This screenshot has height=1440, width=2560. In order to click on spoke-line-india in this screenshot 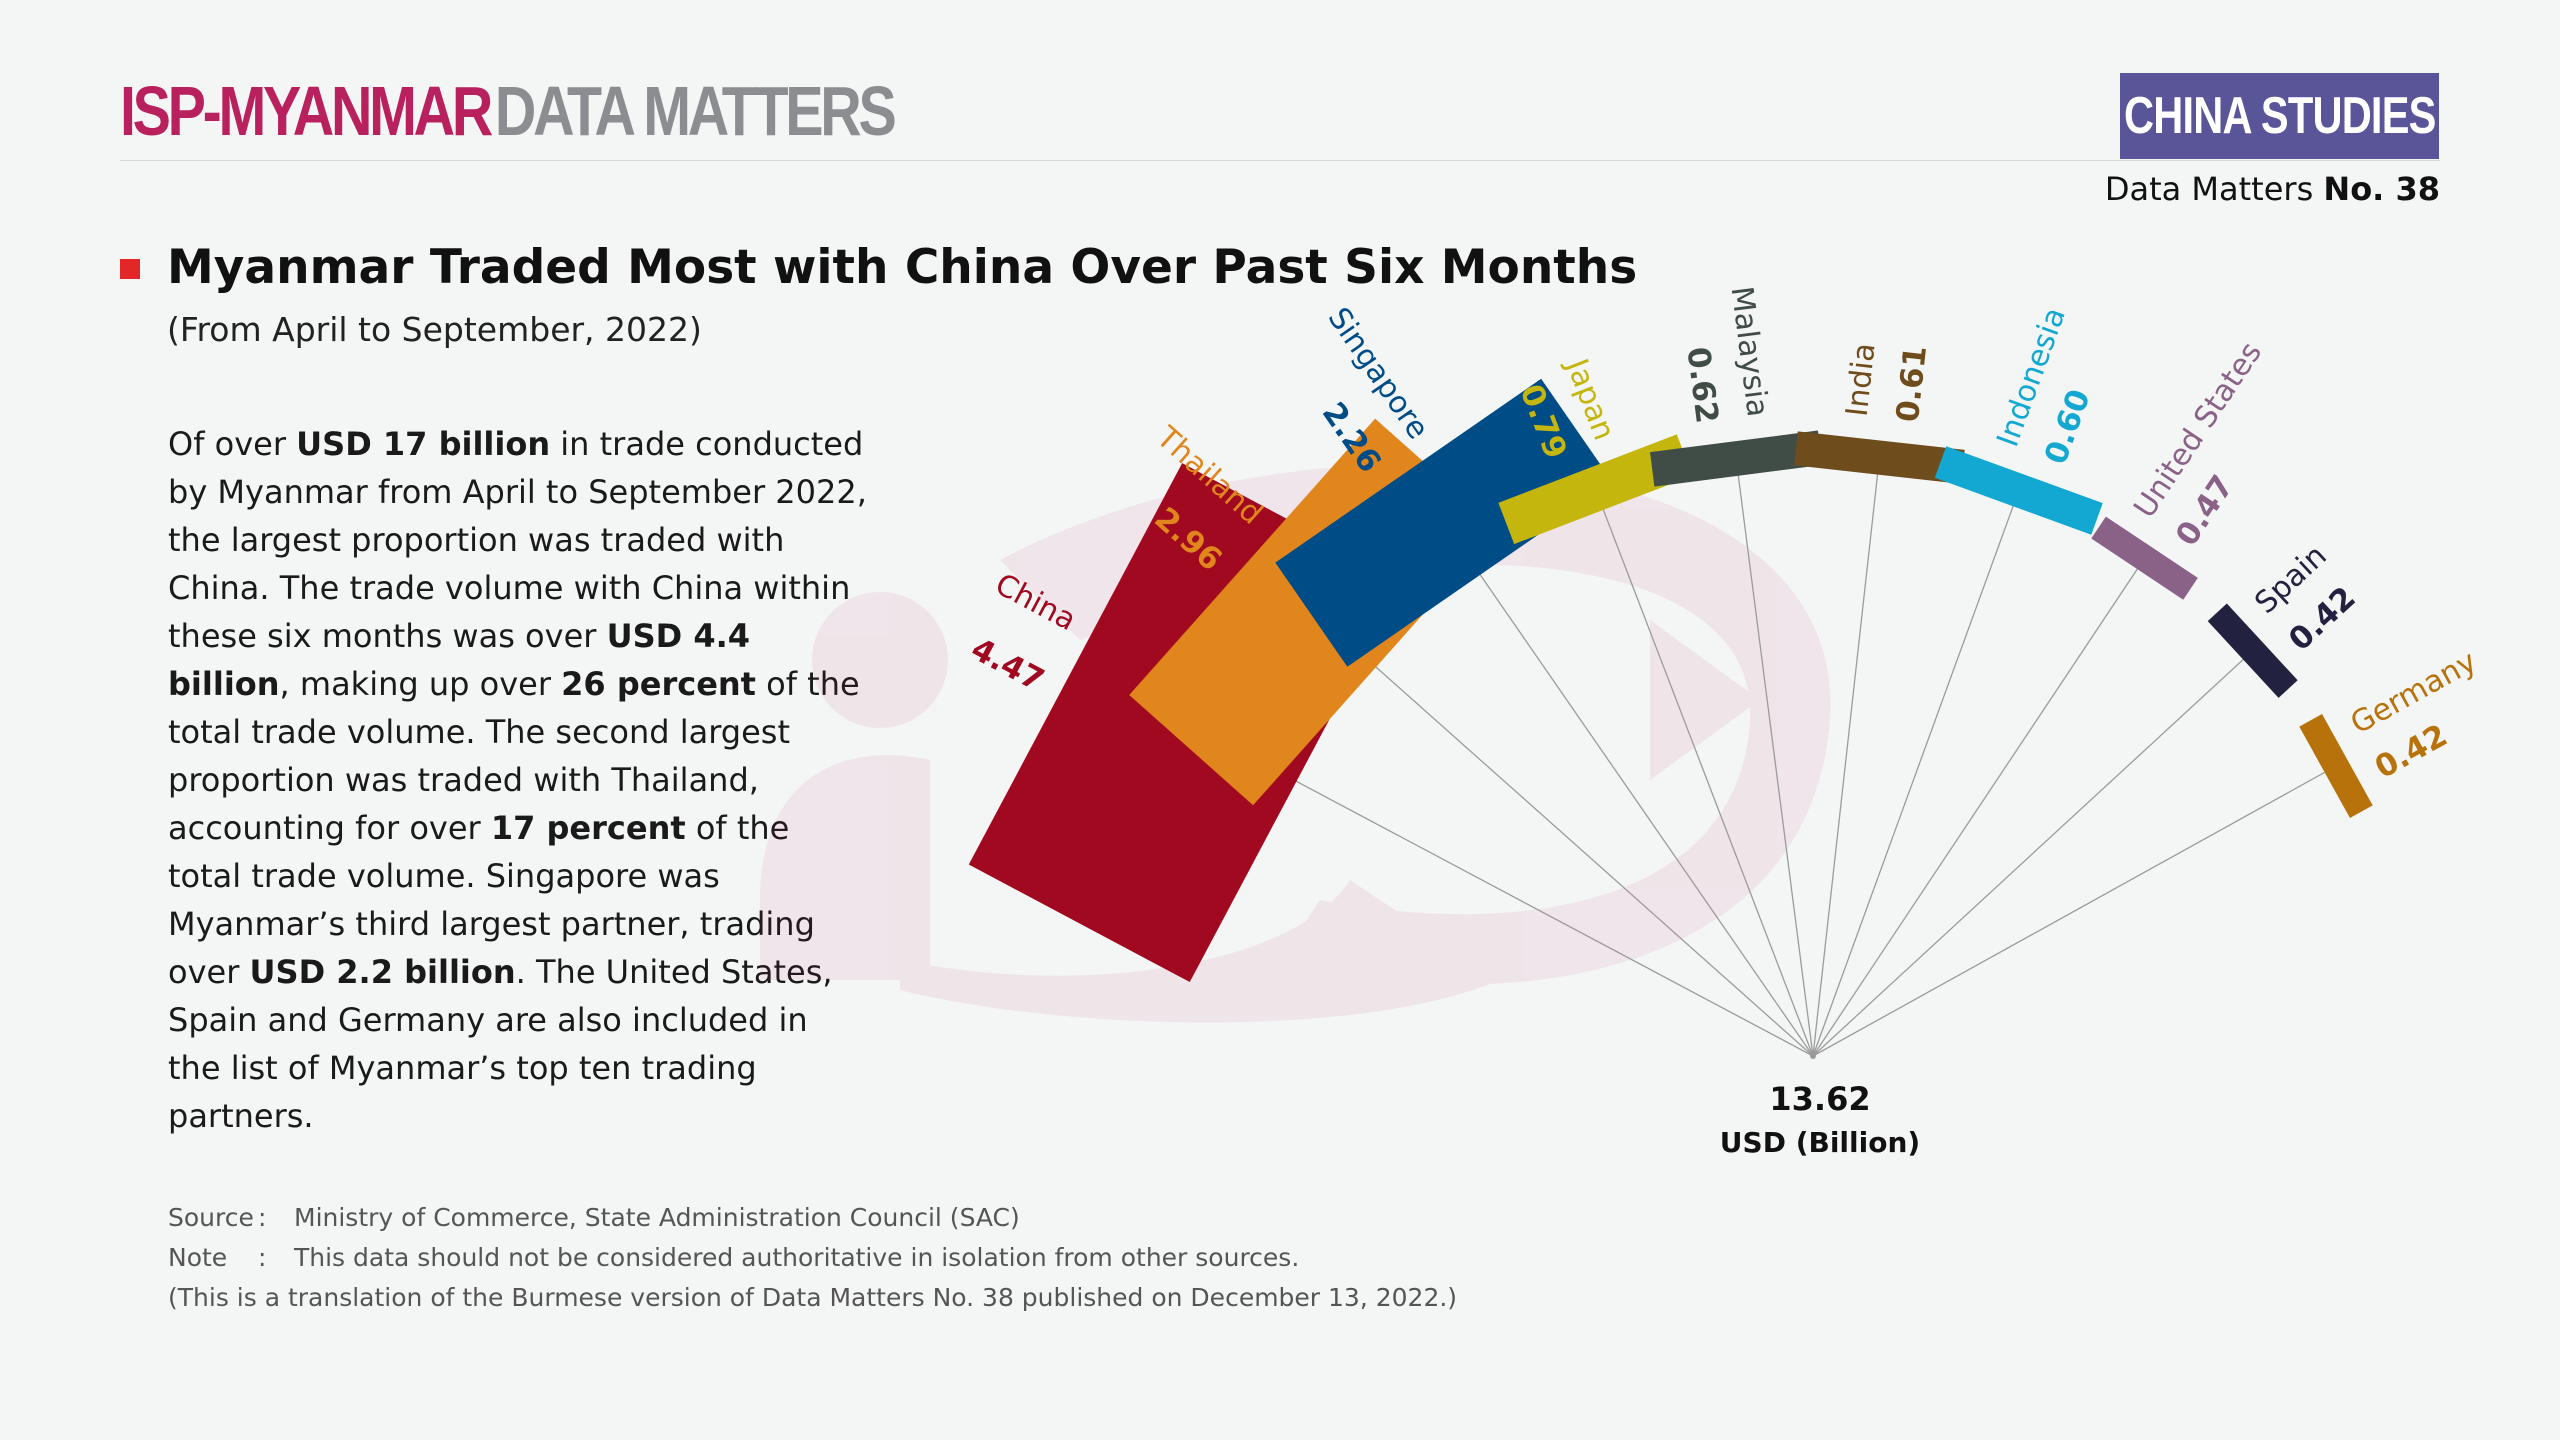, I will do `click(1846, 758)`.